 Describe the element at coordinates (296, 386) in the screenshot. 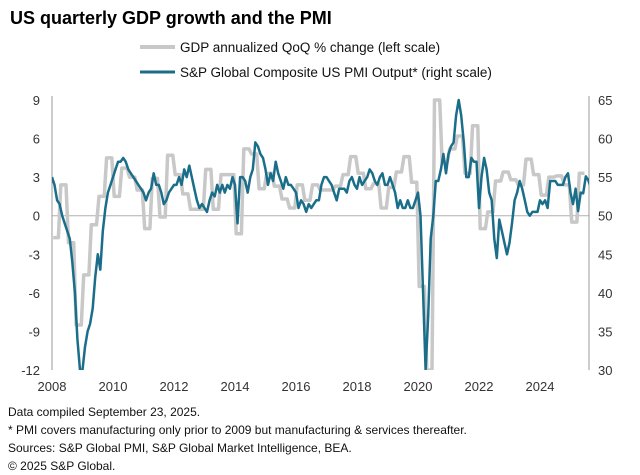

I see `x-tick-label: 2016` at that location.